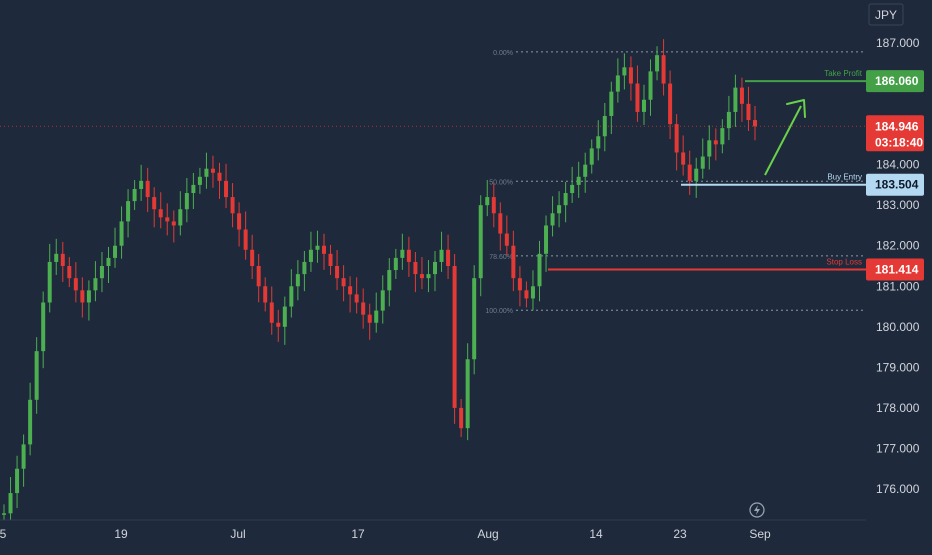  Describe the element at coordinates (358, 534) in the screenshot. I see `time-tick-label: 17` at that location.